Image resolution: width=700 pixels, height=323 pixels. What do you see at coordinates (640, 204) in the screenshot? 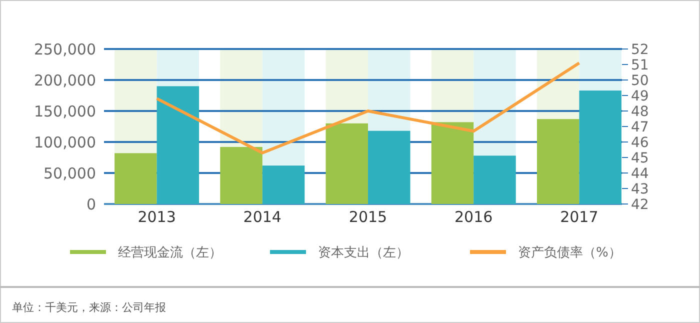
I see `y2-tick-label: 42` at bounding box center [640, 204].